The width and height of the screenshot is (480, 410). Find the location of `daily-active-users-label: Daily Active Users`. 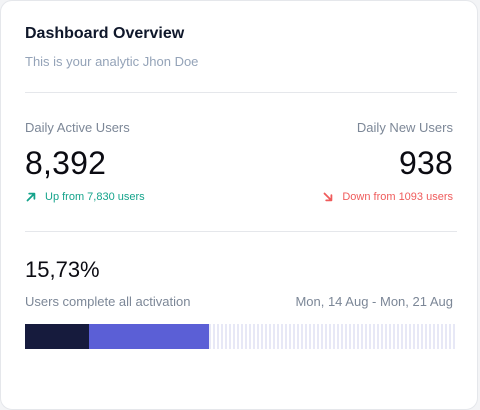

daily-active-users-label: Daily Active Users is located at coordinates (77, 127).